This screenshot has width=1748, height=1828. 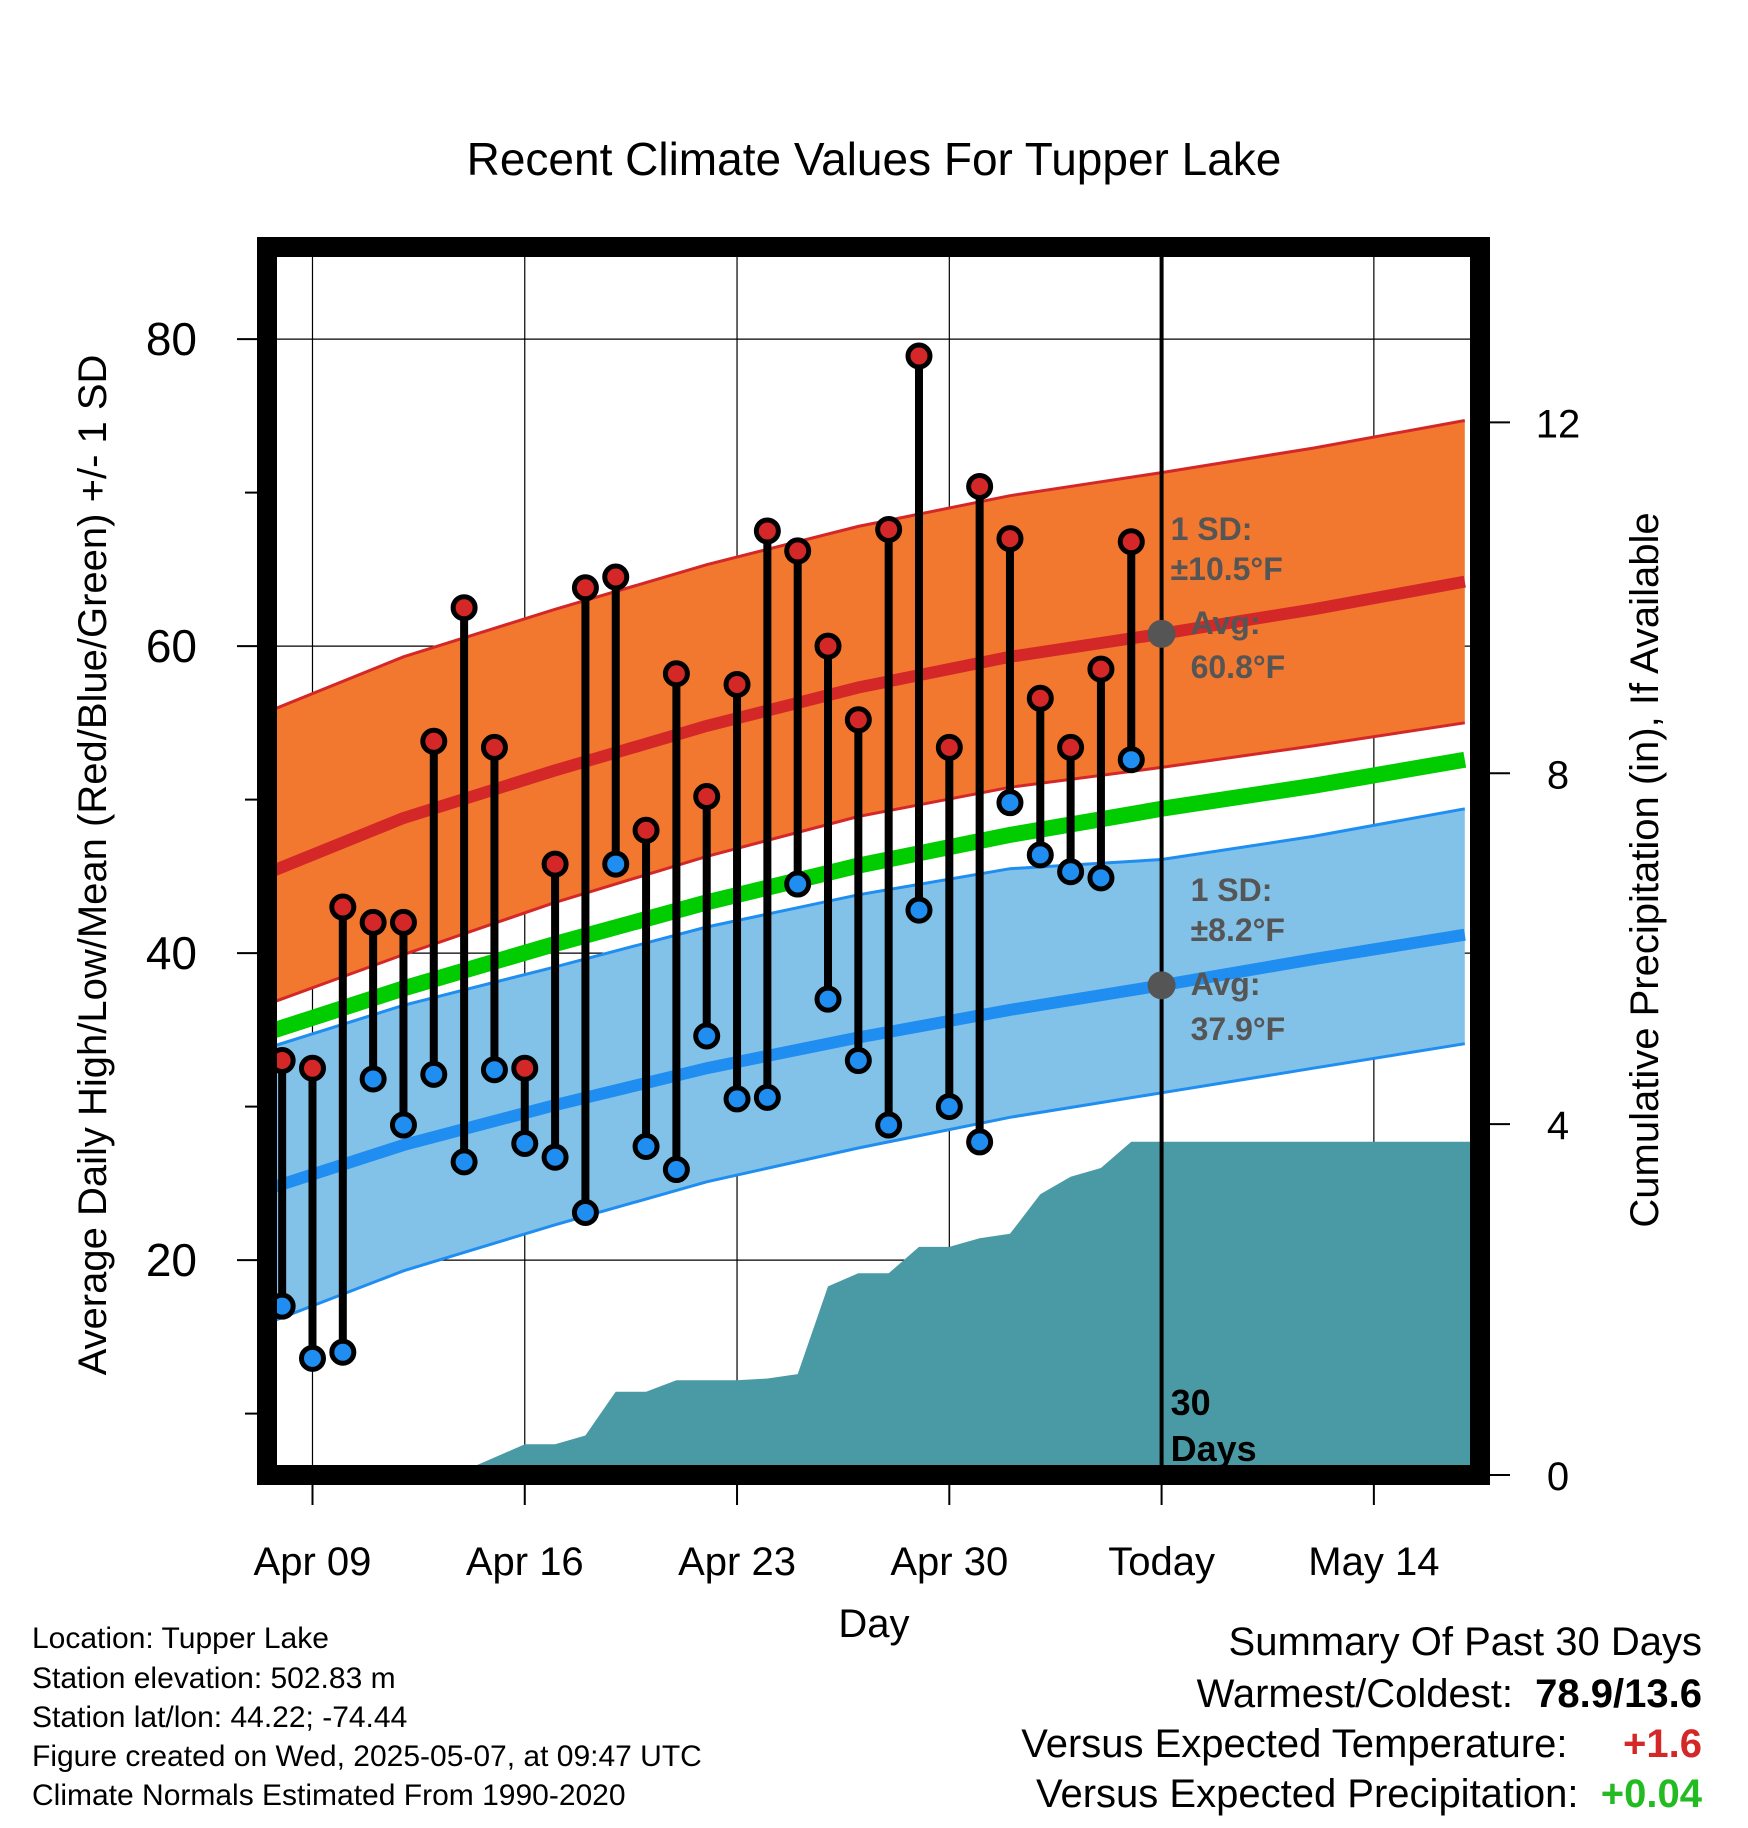 What do you see at coordinates (171, 646) in the screenshot?
I see `y-tick-label: 60` at bounding box center [171, 646].